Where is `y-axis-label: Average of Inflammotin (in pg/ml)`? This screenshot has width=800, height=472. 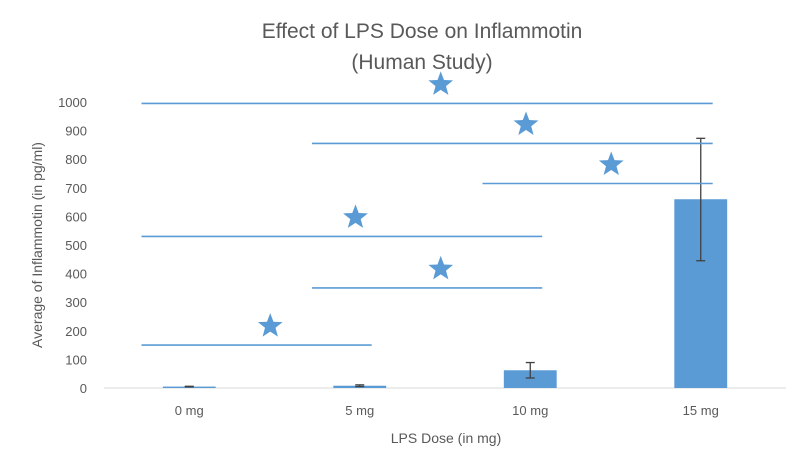 y-axis-label: Average of Inflammotin (in pg/ml) is located at coordinates (37, 245).